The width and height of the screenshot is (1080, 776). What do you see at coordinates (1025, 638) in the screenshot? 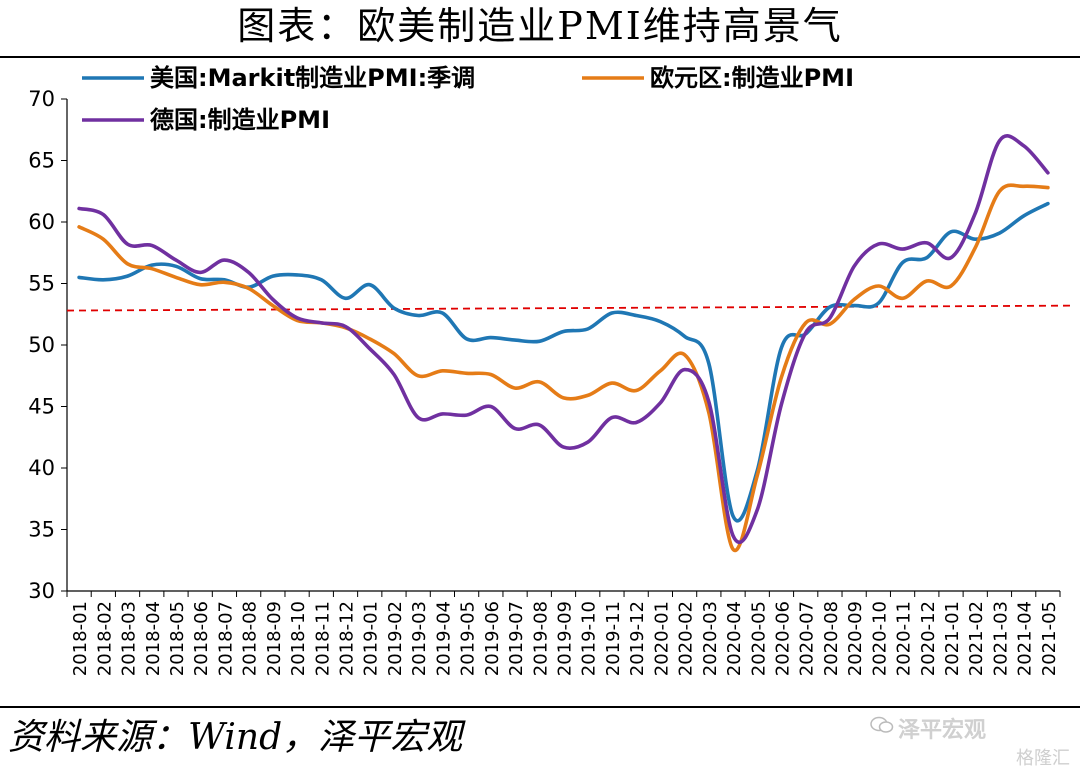
I see `x-tick-label: 2021-04` at bounding box center [1025, 638].